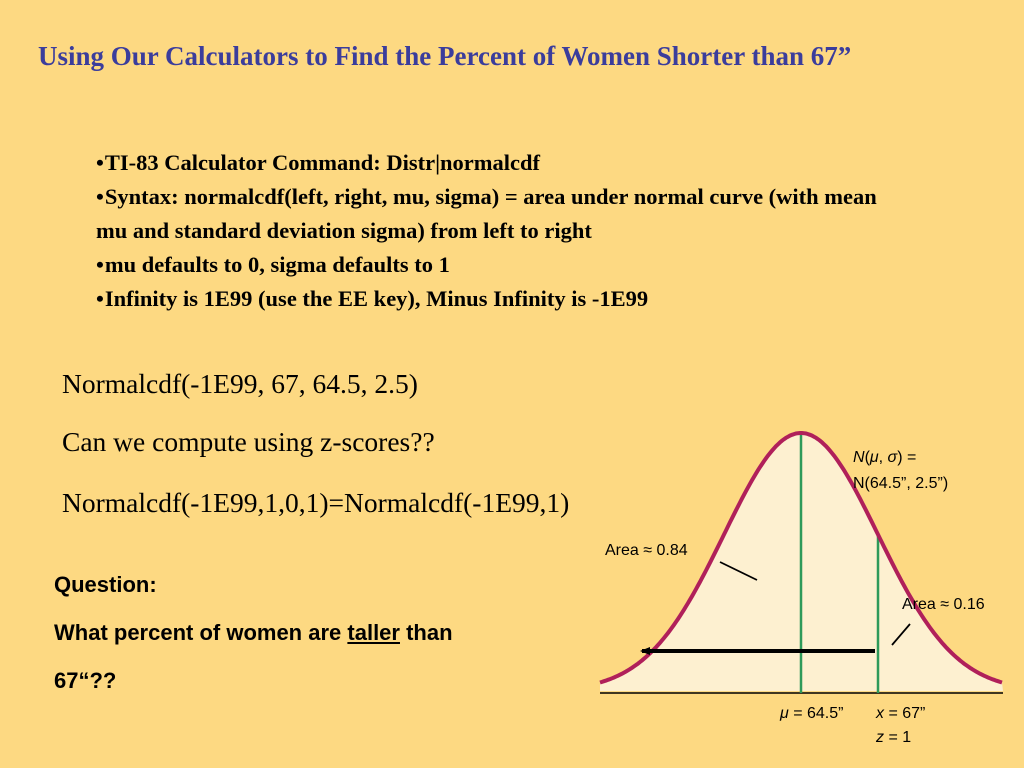 This screenshot has height=768, width=1024. I want to click on cutoff-x-label: x = 67”, so click(901, 713).